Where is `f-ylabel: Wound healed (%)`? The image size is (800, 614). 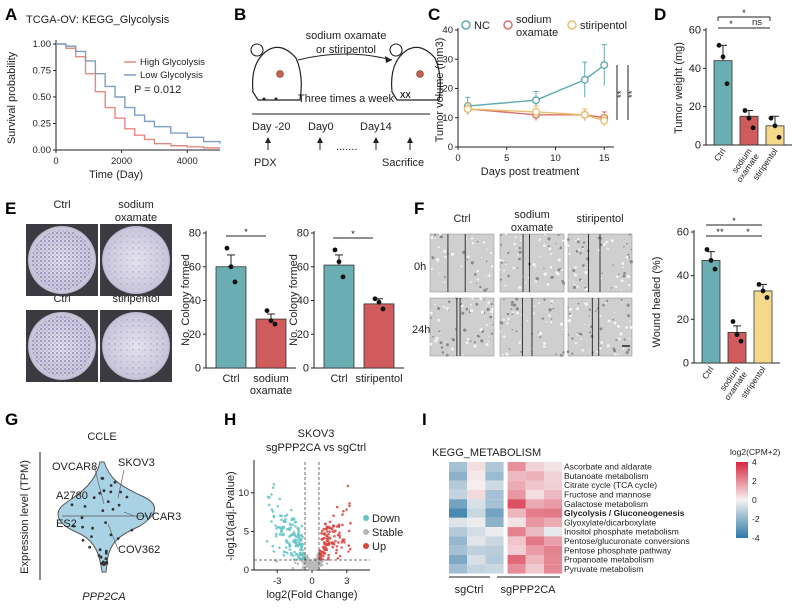
f-ylabel: Wound healed (%) is located at coordinates (657, 302).